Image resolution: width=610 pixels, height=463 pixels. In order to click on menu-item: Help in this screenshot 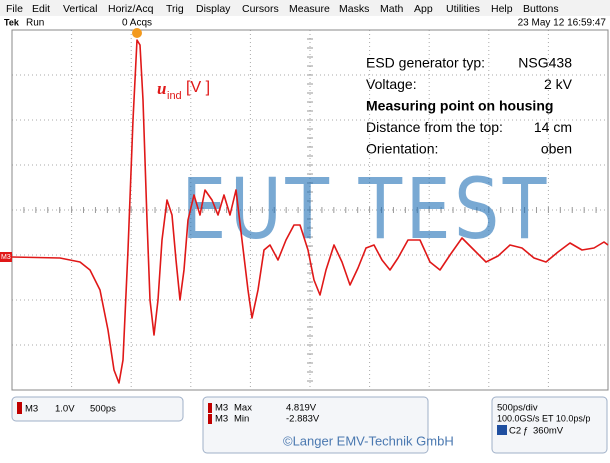, I will do `click(502, 9)`.